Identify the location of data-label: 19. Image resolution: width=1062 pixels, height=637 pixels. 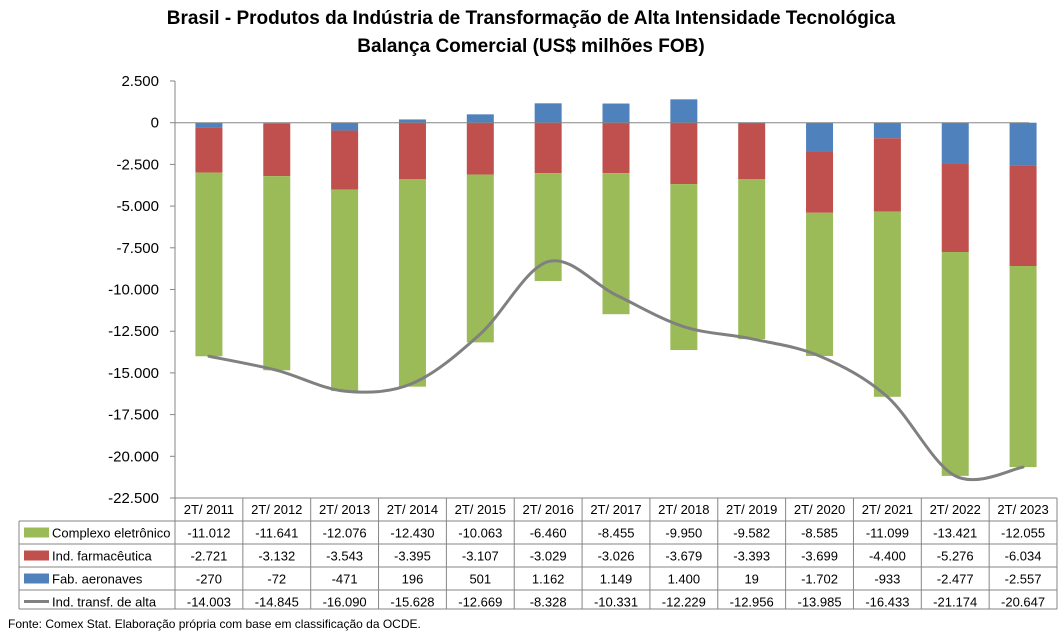
(751, 579).